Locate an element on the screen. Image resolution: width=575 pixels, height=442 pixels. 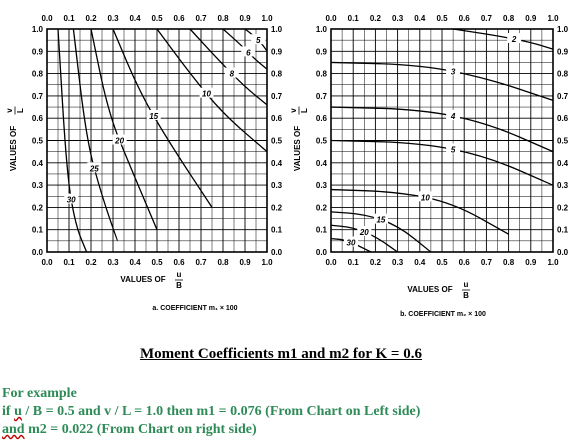
x-tick-label-top: 0.6 is located at coordinates (179, 18).